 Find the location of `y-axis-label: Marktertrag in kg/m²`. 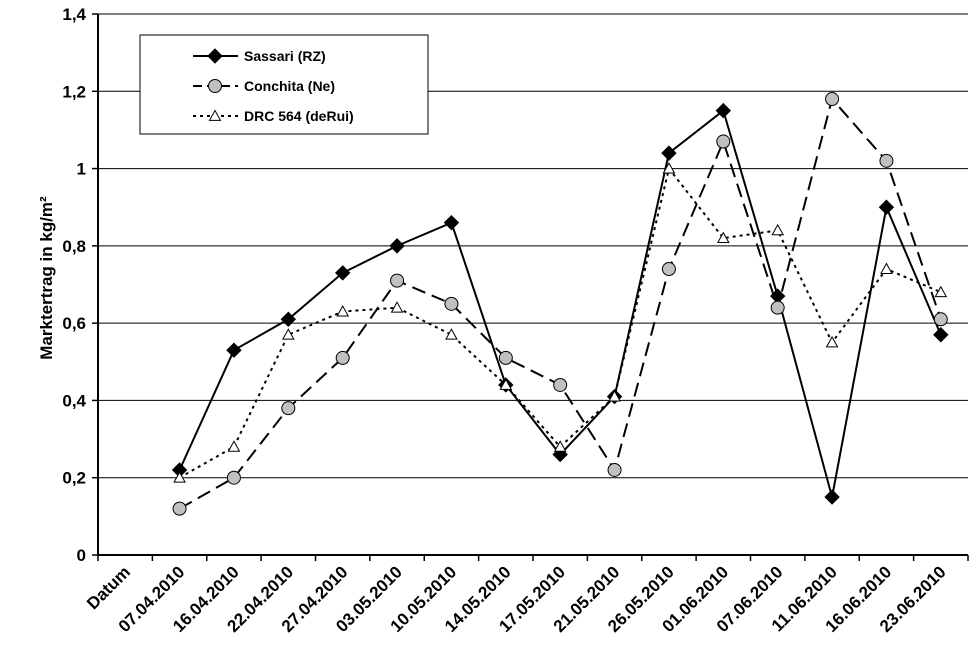

y-axis-label: Marktertrag in kg/m² is located at coordinates (46, 278).